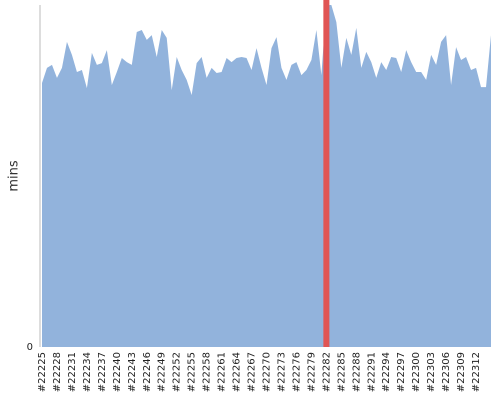  What do you see at coordinates (356, 372) in the screenshot?
I see `x-tick-label: #22288` at bounding box center [356, 372].